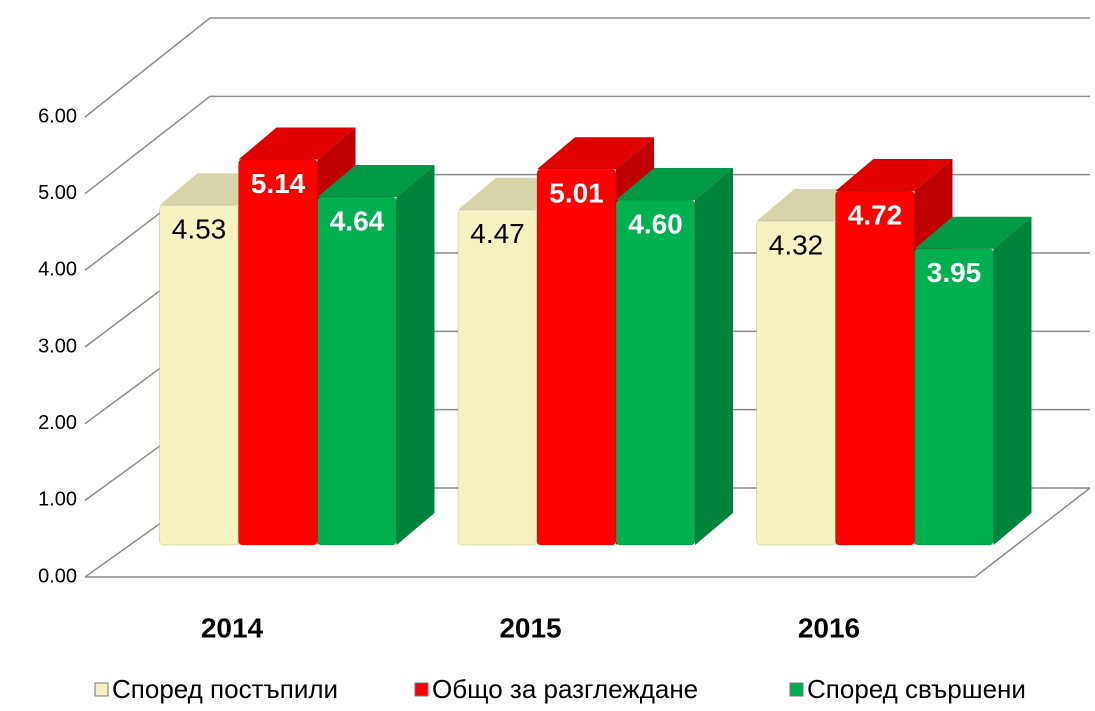  I want to click on y-tick-label: 4.00, so click(57, 270).